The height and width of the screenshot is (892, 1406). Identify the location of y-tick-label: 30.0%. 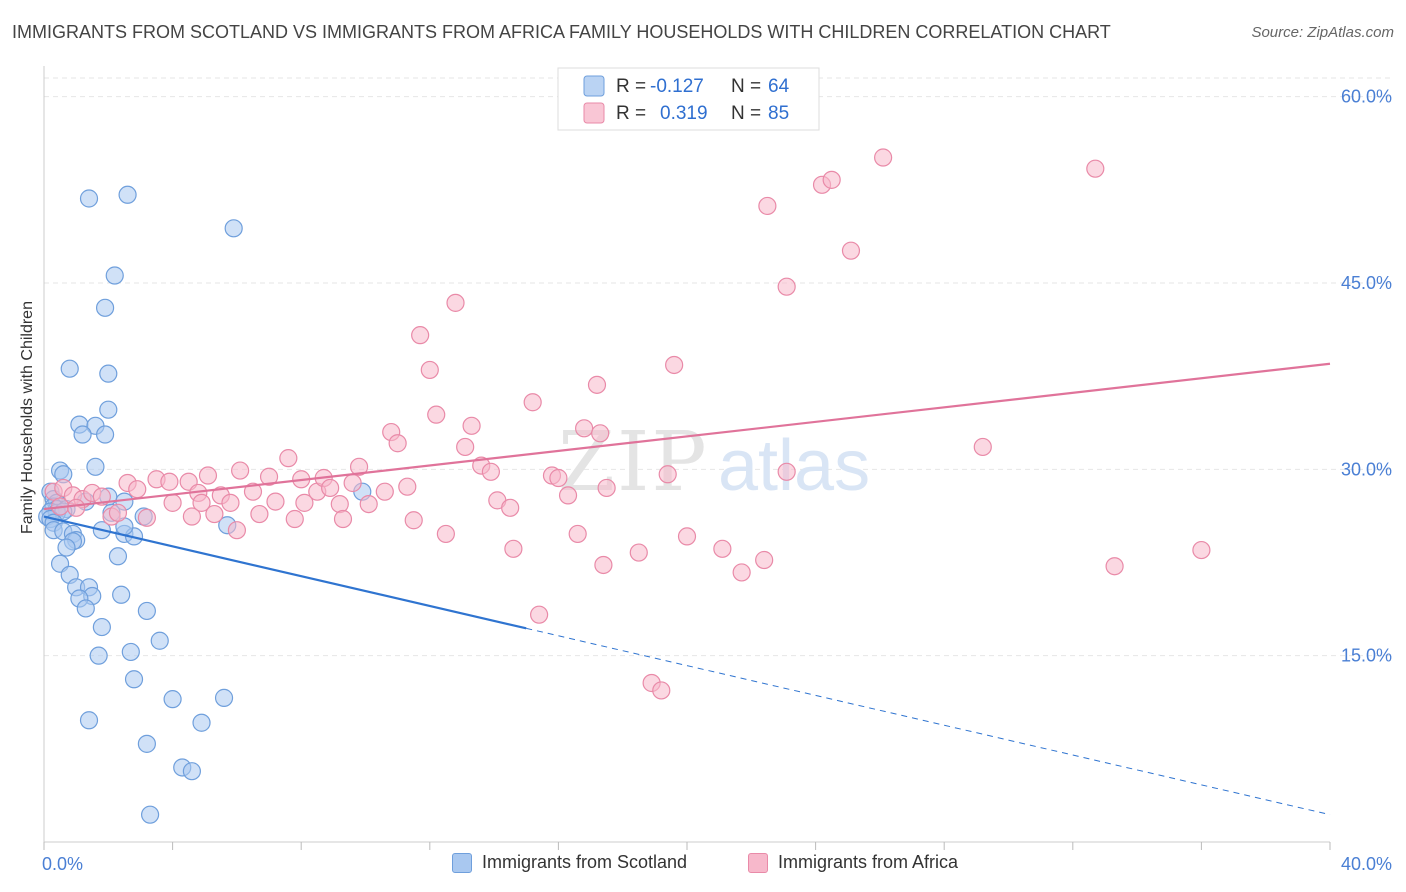
(1366, 469).